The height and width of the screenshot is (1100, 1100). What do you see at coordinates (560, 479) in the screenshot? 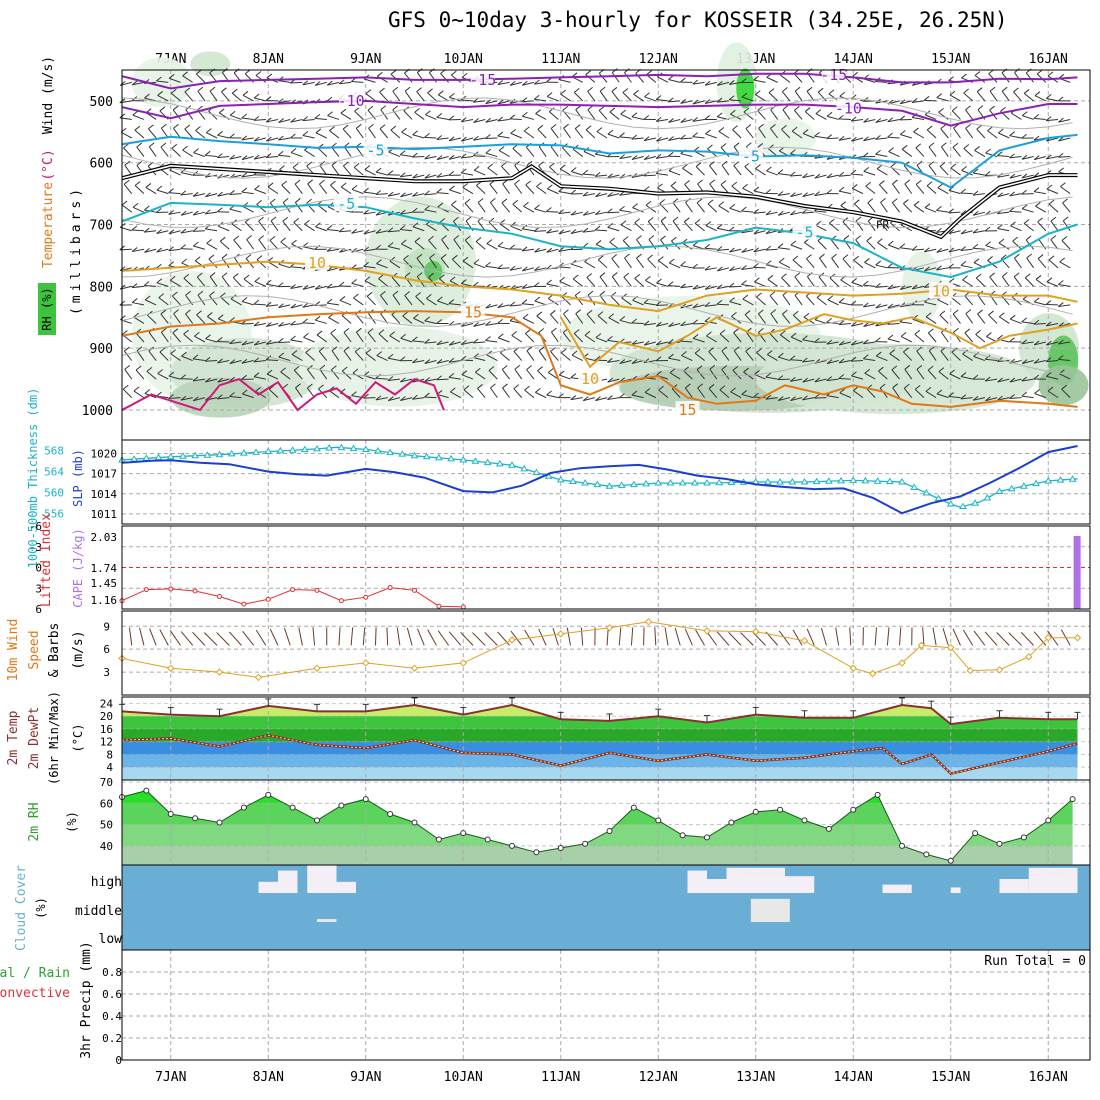
I see `thickness-marker` at bounding box center [560, 479].